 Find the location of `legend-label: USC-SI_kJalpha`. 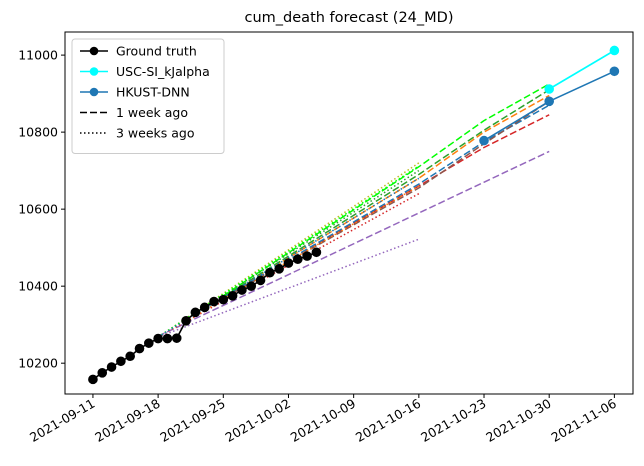

legend-label: USC-SI_kJalpha is located at coordinates (163, 71).